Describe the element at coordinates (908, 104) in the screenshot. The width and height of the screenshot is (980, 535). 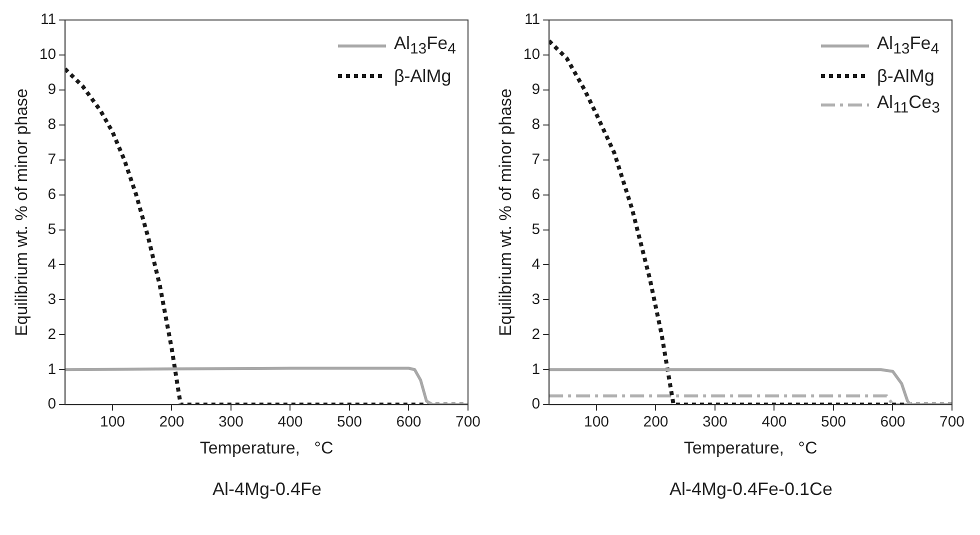
I see `legend-label: Al$_{11}$Ce$_{3}$` at that location.